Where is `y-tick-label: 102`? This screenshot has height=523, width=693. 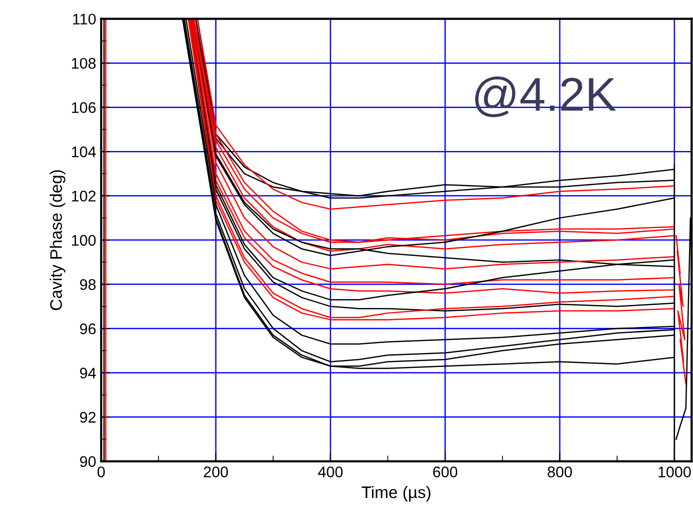
y-tick-label: 102 is located at coordinates (84, 196).